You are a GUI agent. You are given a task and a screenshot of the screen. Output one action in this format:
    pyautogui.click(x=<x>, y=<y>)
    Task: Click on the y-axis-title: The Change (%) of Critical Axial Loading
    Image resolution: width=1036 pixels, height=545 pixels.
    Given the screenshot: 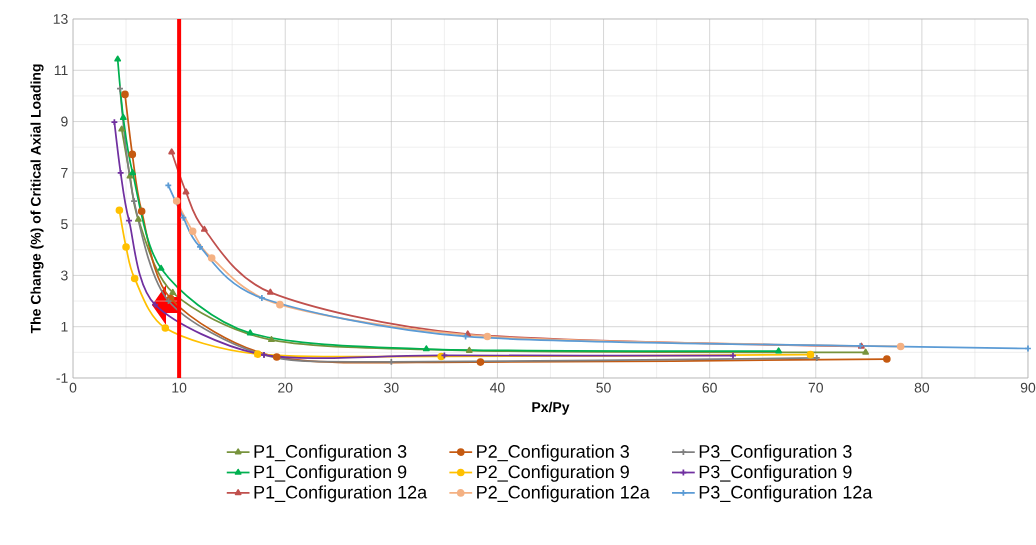 What is the action you would take?
    pyautogui.click(x=37, y=199)
    